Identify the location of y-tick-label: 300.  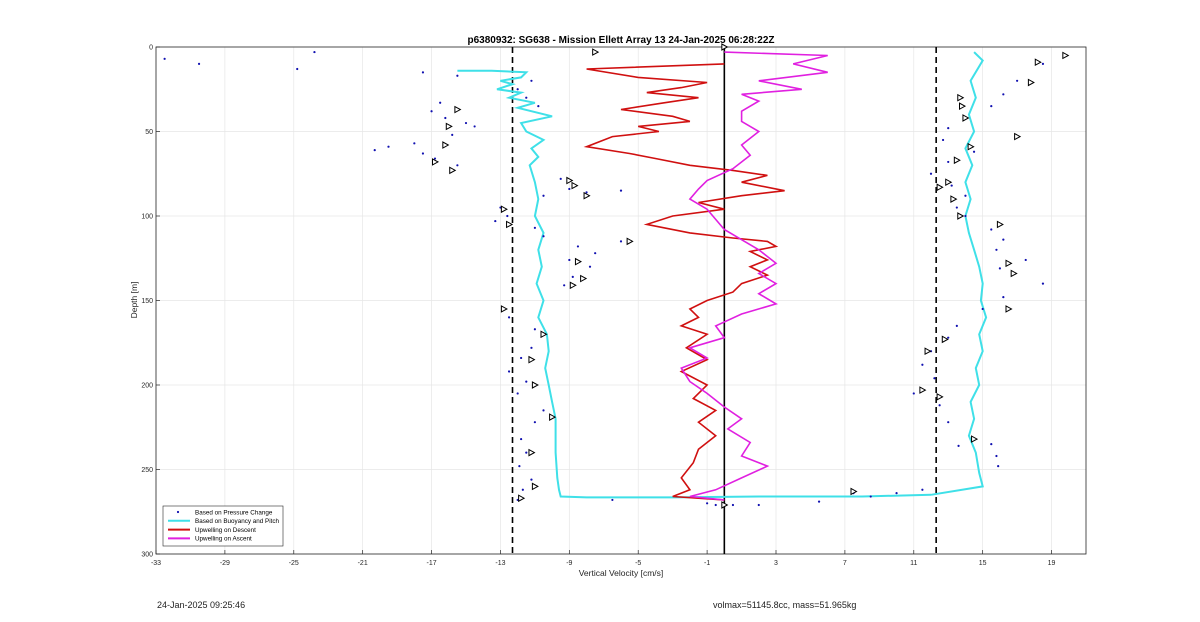
(147, 555).